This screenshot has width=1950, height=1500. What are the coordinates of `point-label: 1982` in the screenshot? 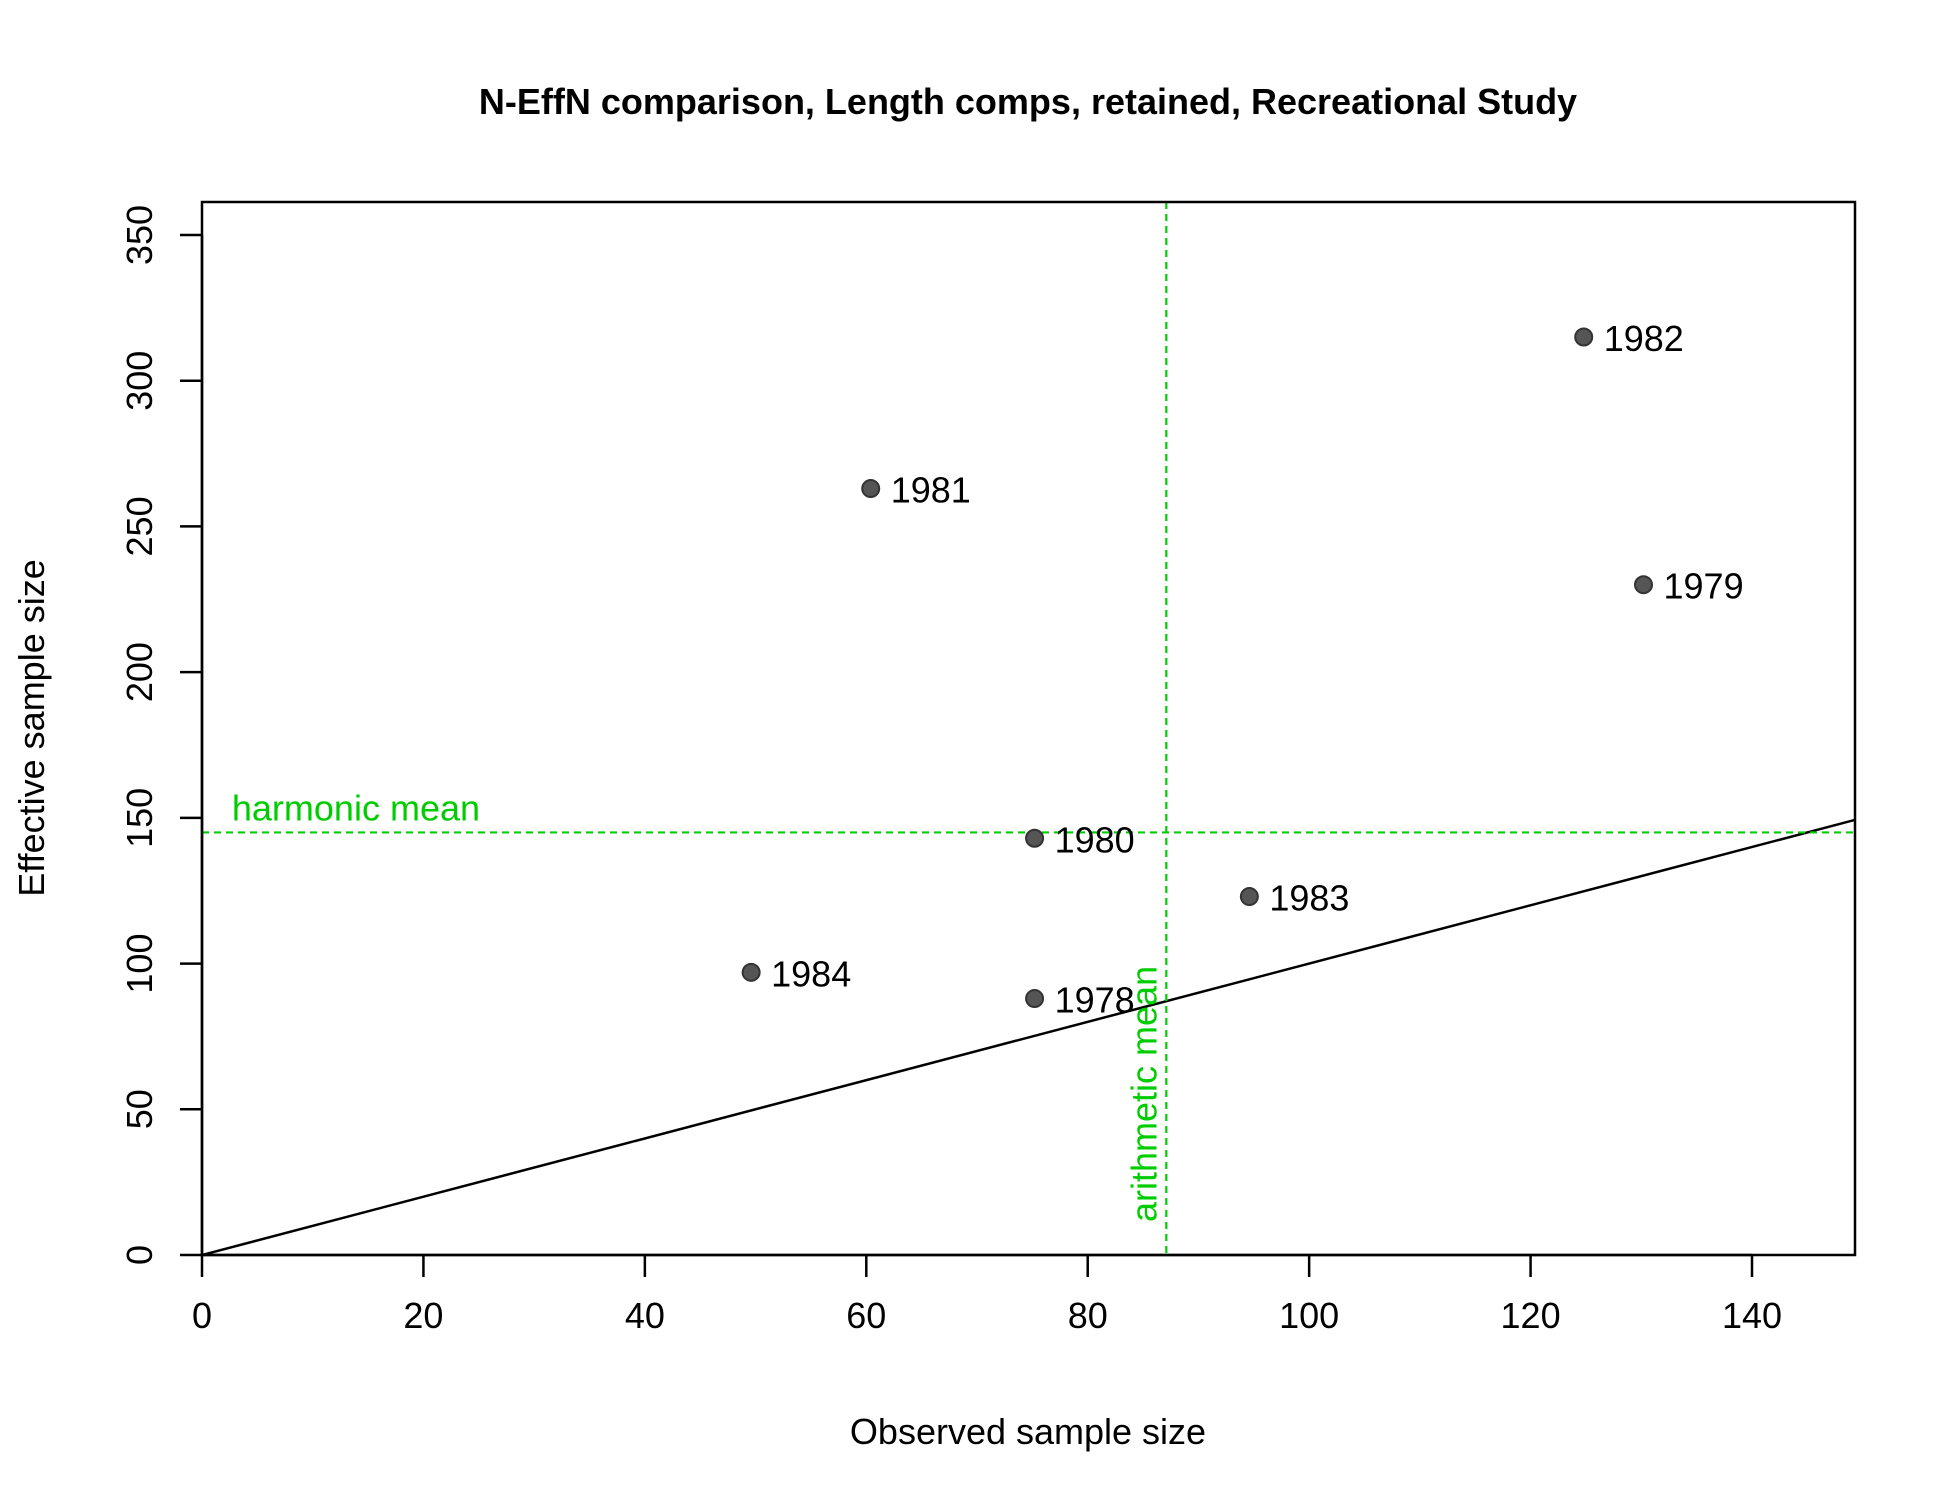 It's located at (1644, 338).